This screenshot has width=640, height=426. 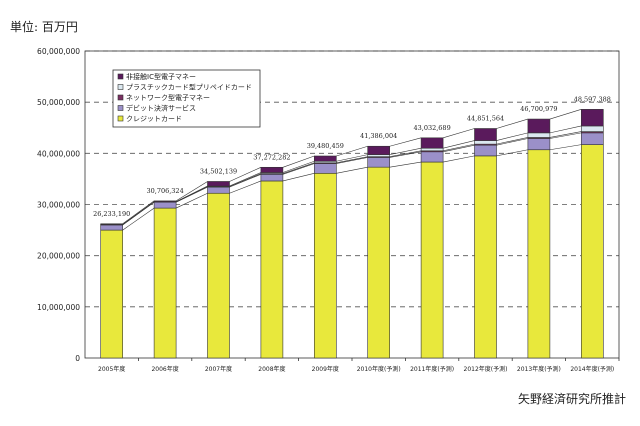 What do you see at coordinates (378, 136) in the screenshot?
I see `total-data-label: 41,386,004` at bounding box center [378, 136].